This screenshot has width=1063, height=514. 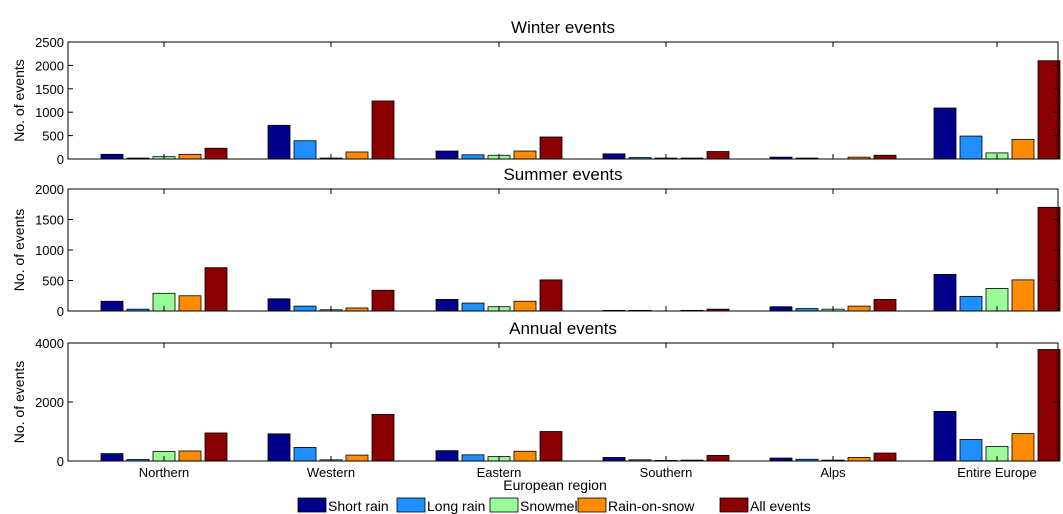 I want to click on legend-item: Snowmelt, so click(x=535, y=505).